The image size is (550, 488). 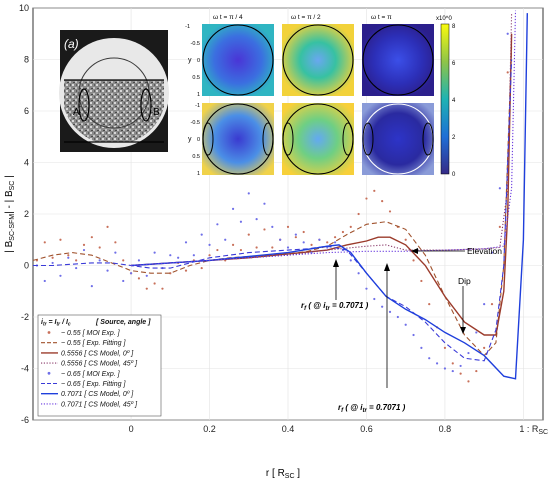 What do you see at coordinates (24, 8) in the screenshot?
I see `y-tick-label-8: 10` at bounding box center [24, 8].